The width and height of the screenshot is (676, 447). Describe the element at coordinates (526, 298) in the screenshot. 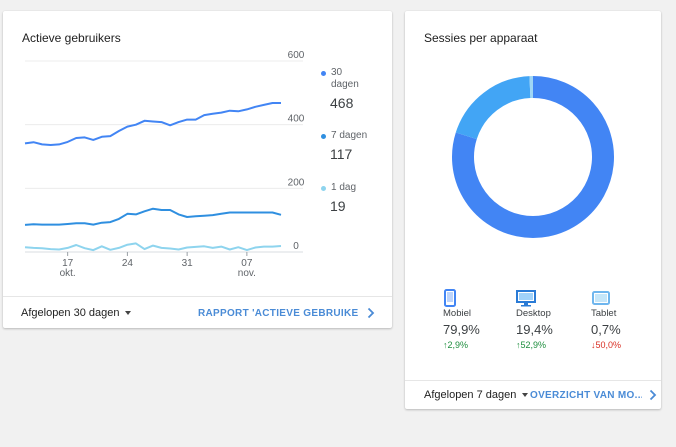

I see `desktop-icon` at that location.